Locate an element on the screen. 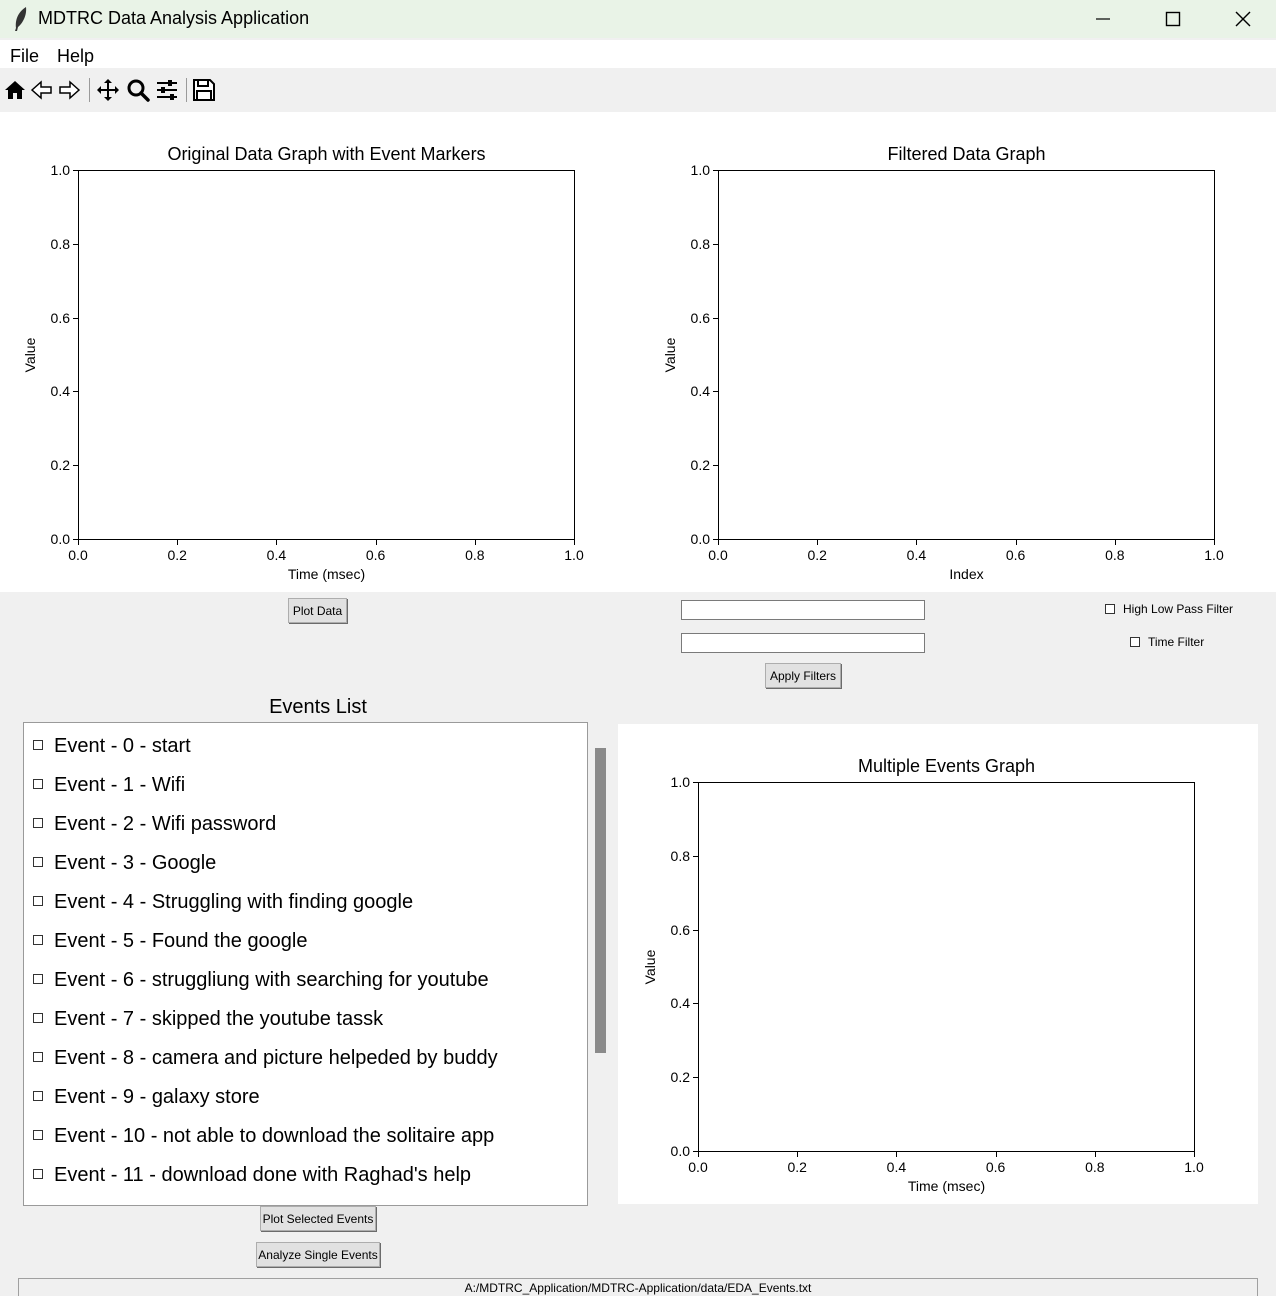  pan-icon is located at coordinates (108, 90).